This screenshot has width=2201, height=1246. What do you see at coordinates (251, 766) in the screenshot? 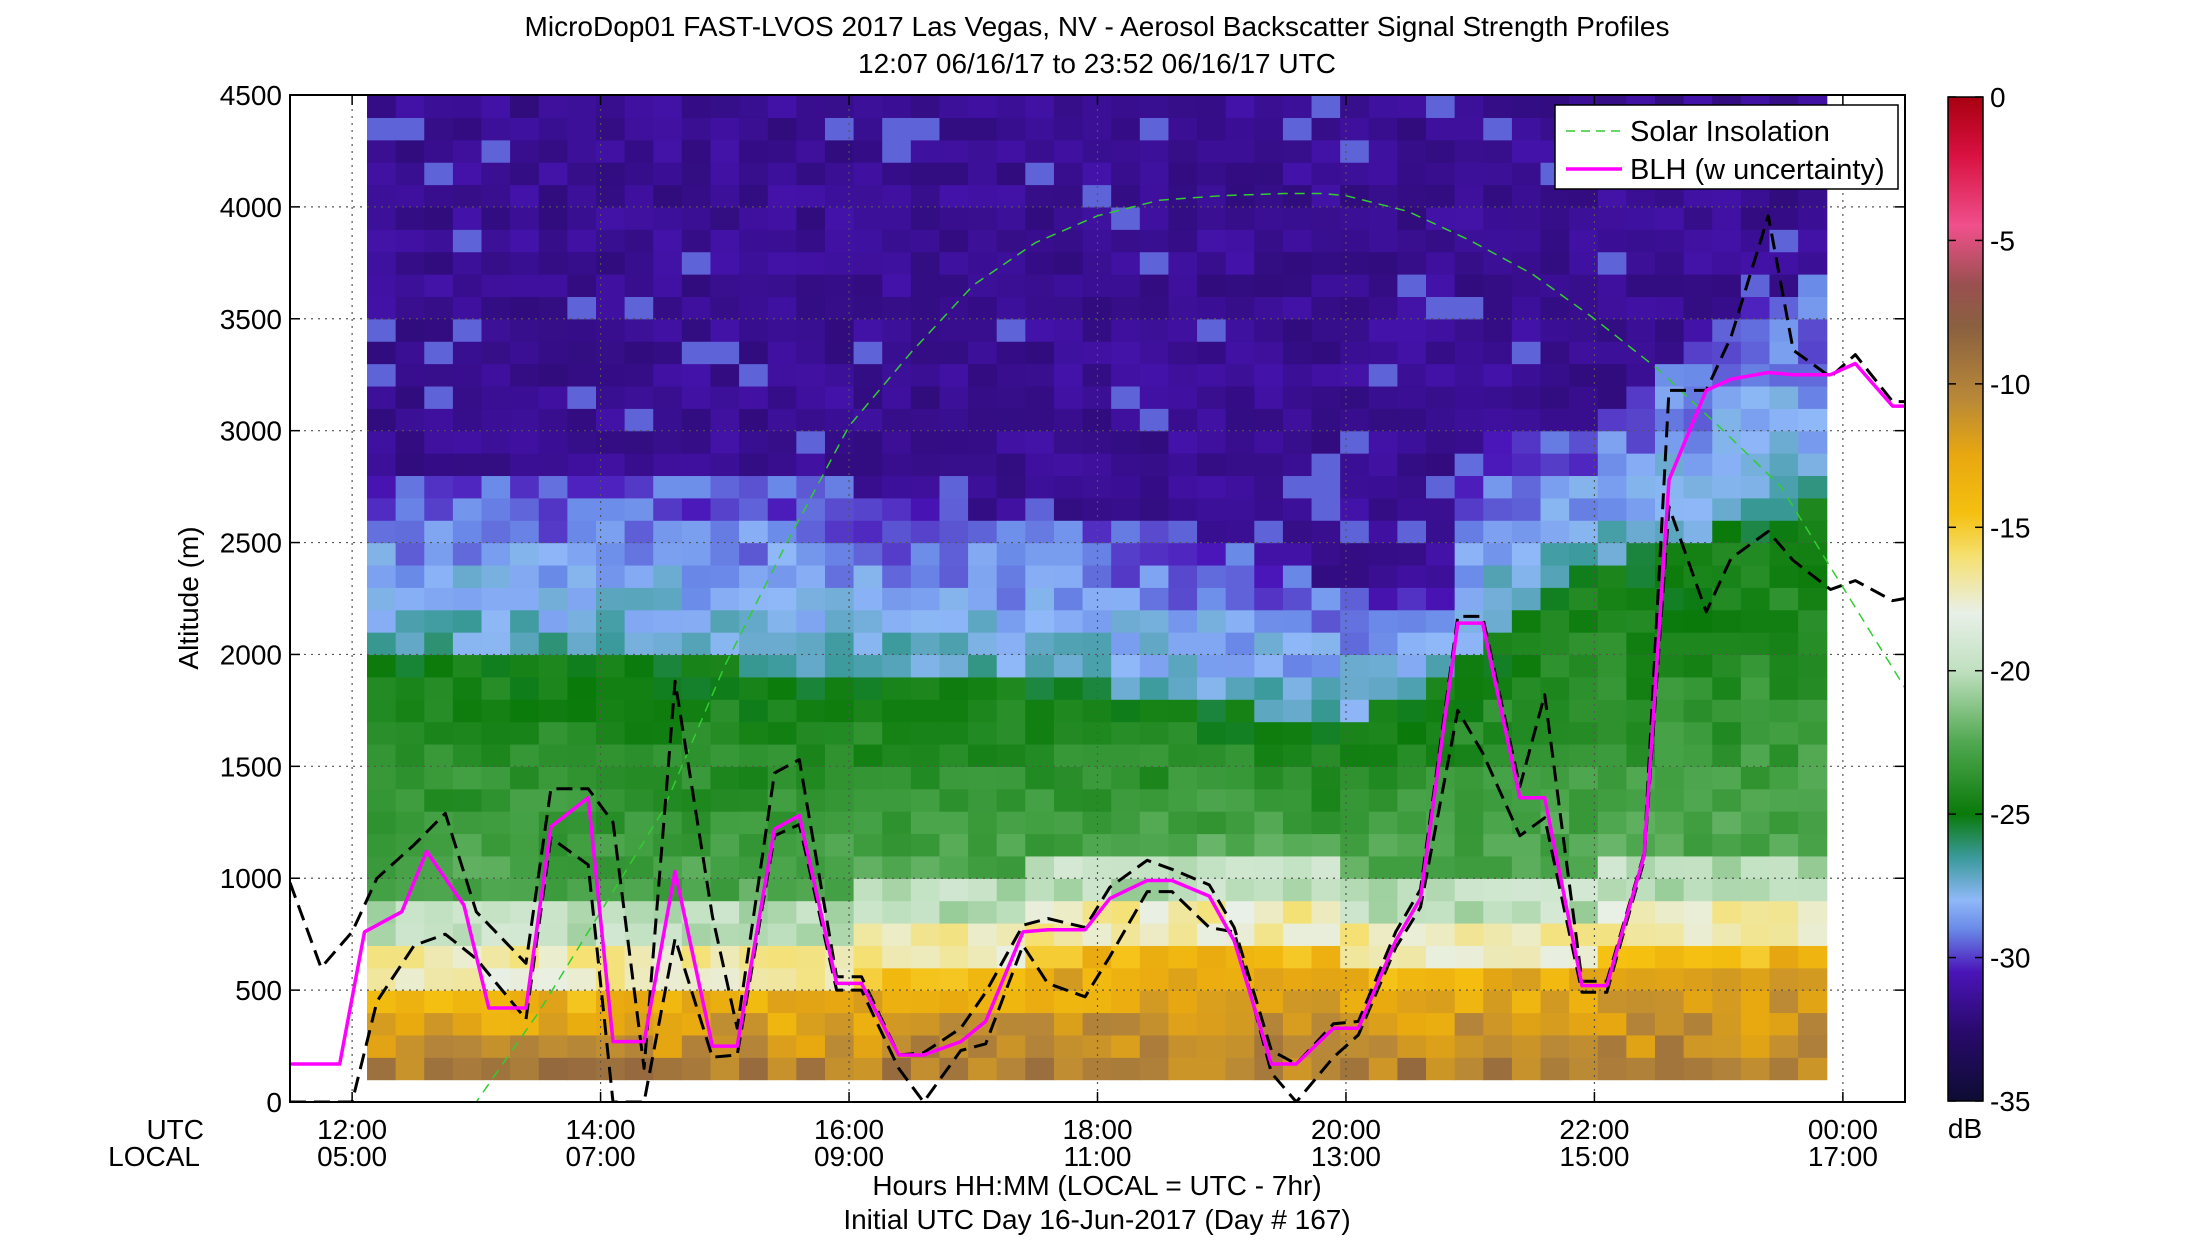
I see `y-tick-label: 1500` at bounding box center [251, 766].